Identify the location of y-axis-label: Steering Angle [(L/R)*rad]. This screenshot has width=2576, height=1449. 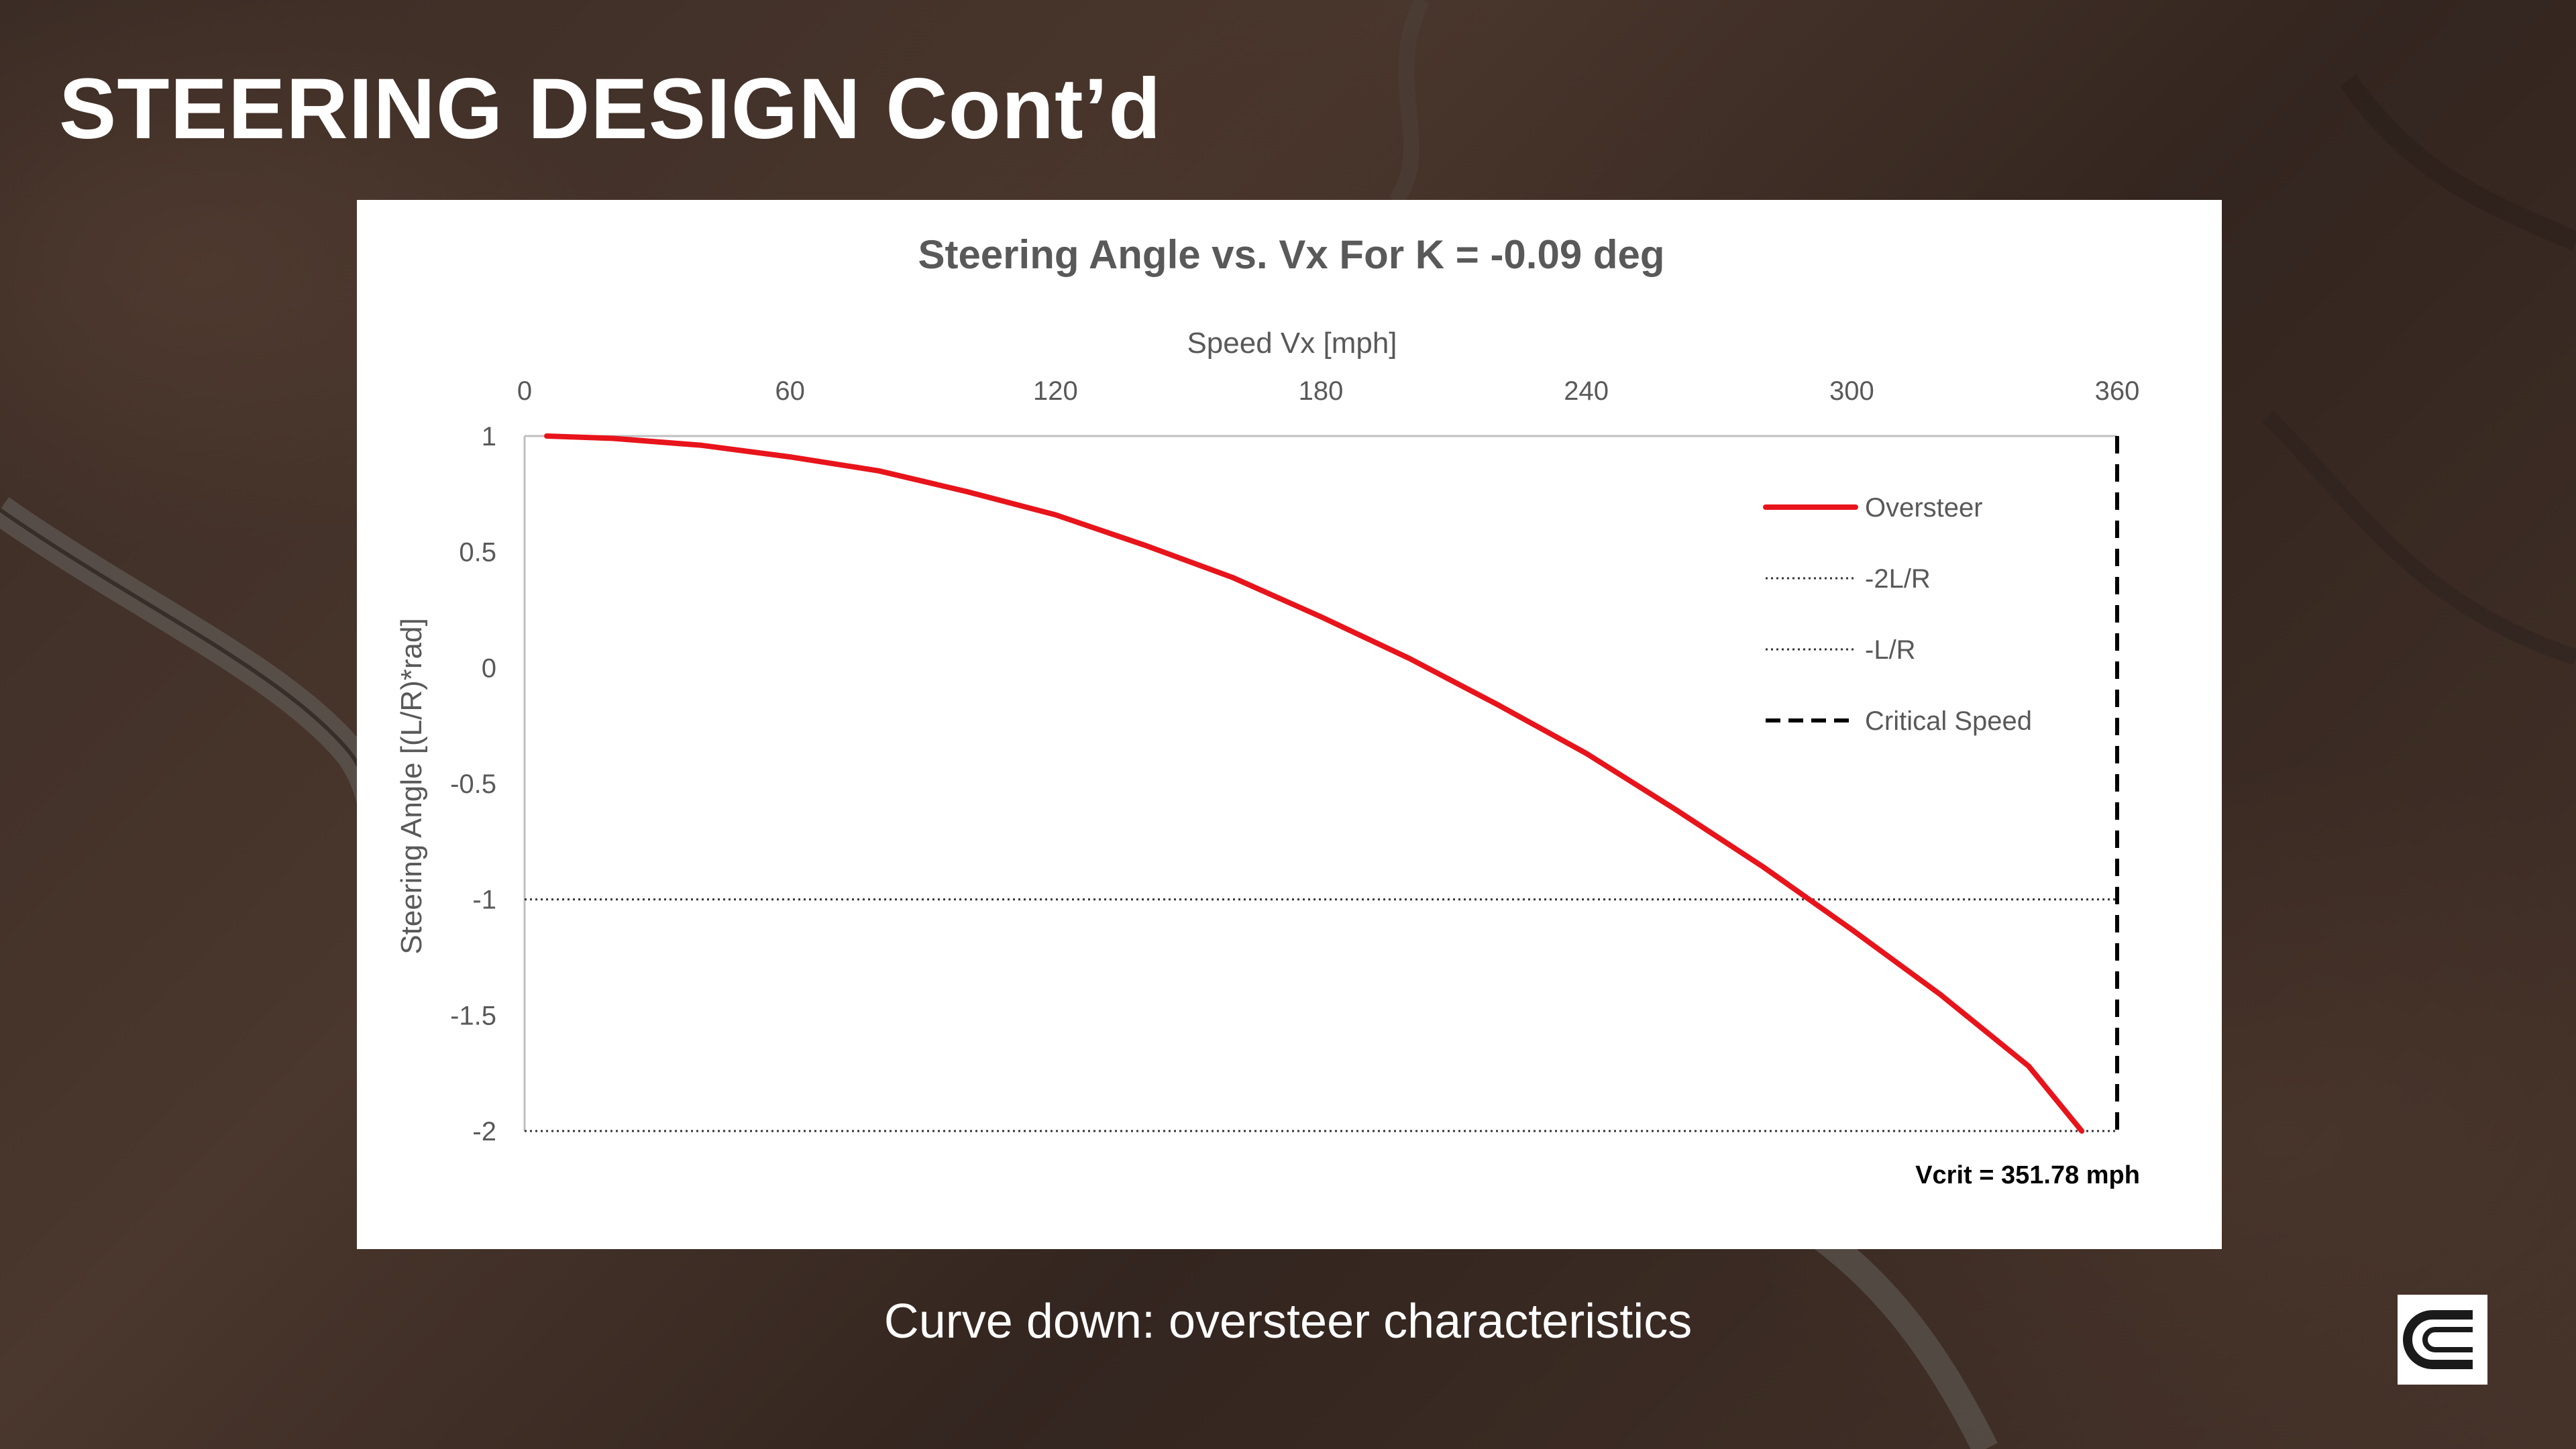
(411, 786).